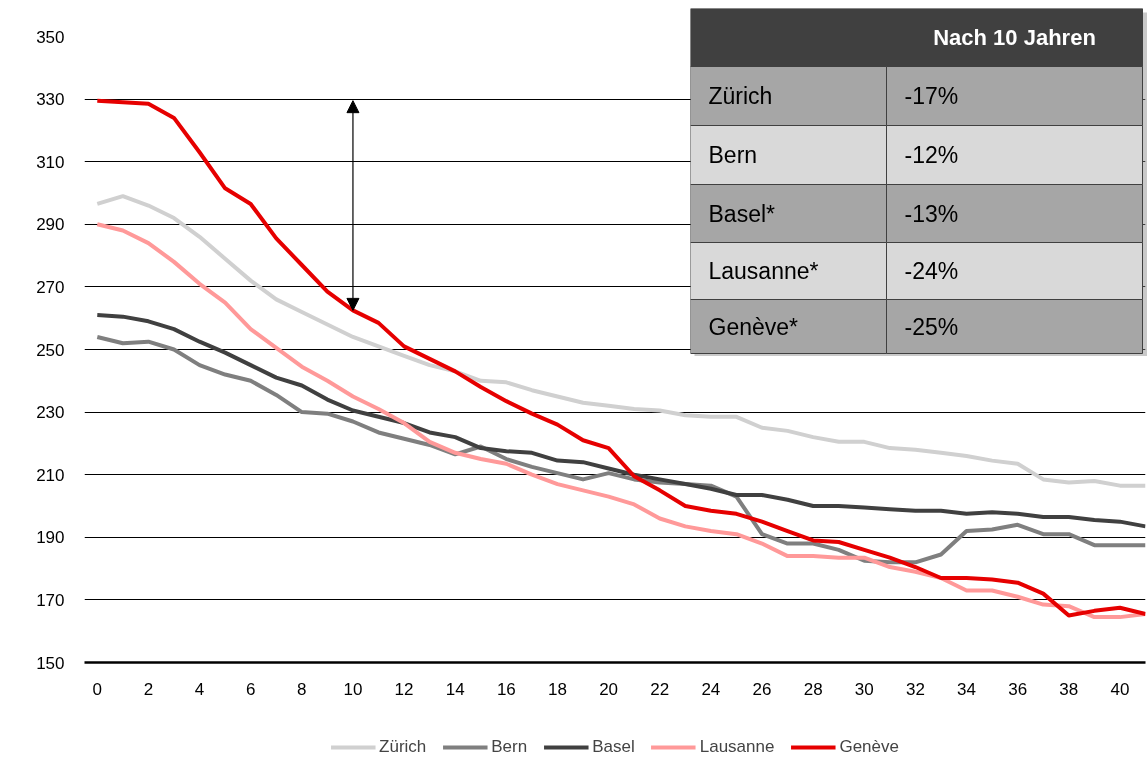 The image size is (1147, 769). Describe the element at coordinates (737, 747) in the screenshot. I see `legend-label: Lausanne` at that location.